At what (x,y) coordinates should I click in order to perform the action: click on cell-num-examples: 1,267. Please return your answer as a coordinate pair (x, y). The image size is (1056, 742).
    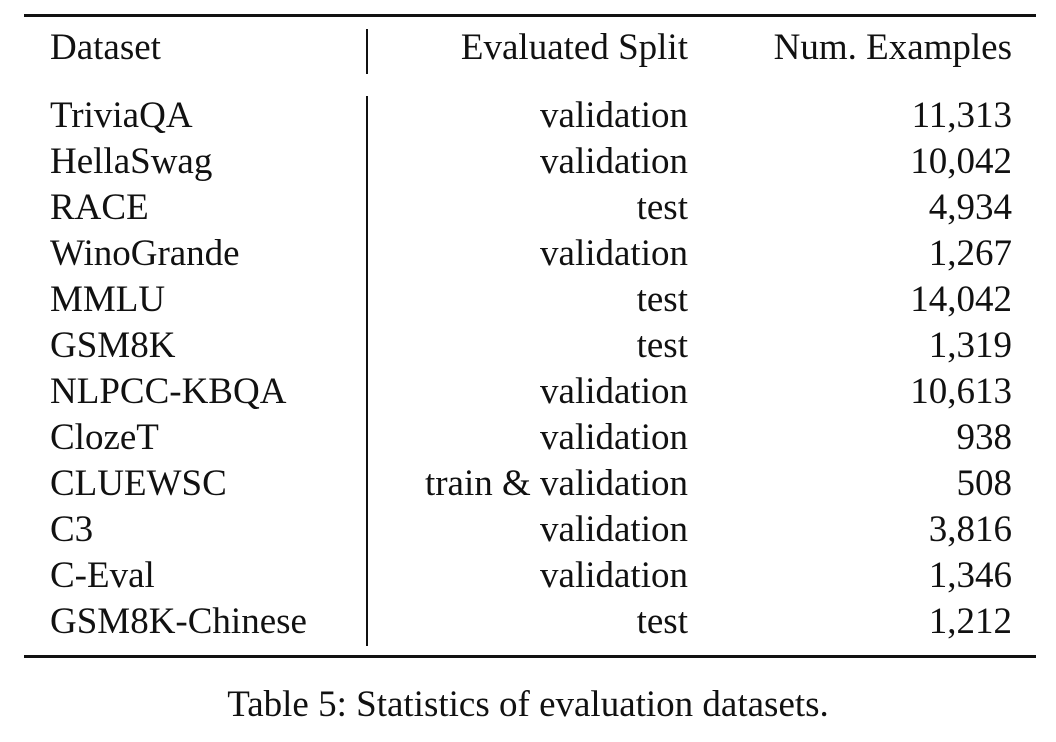
    Looking at the image, I should click on (970, 253).